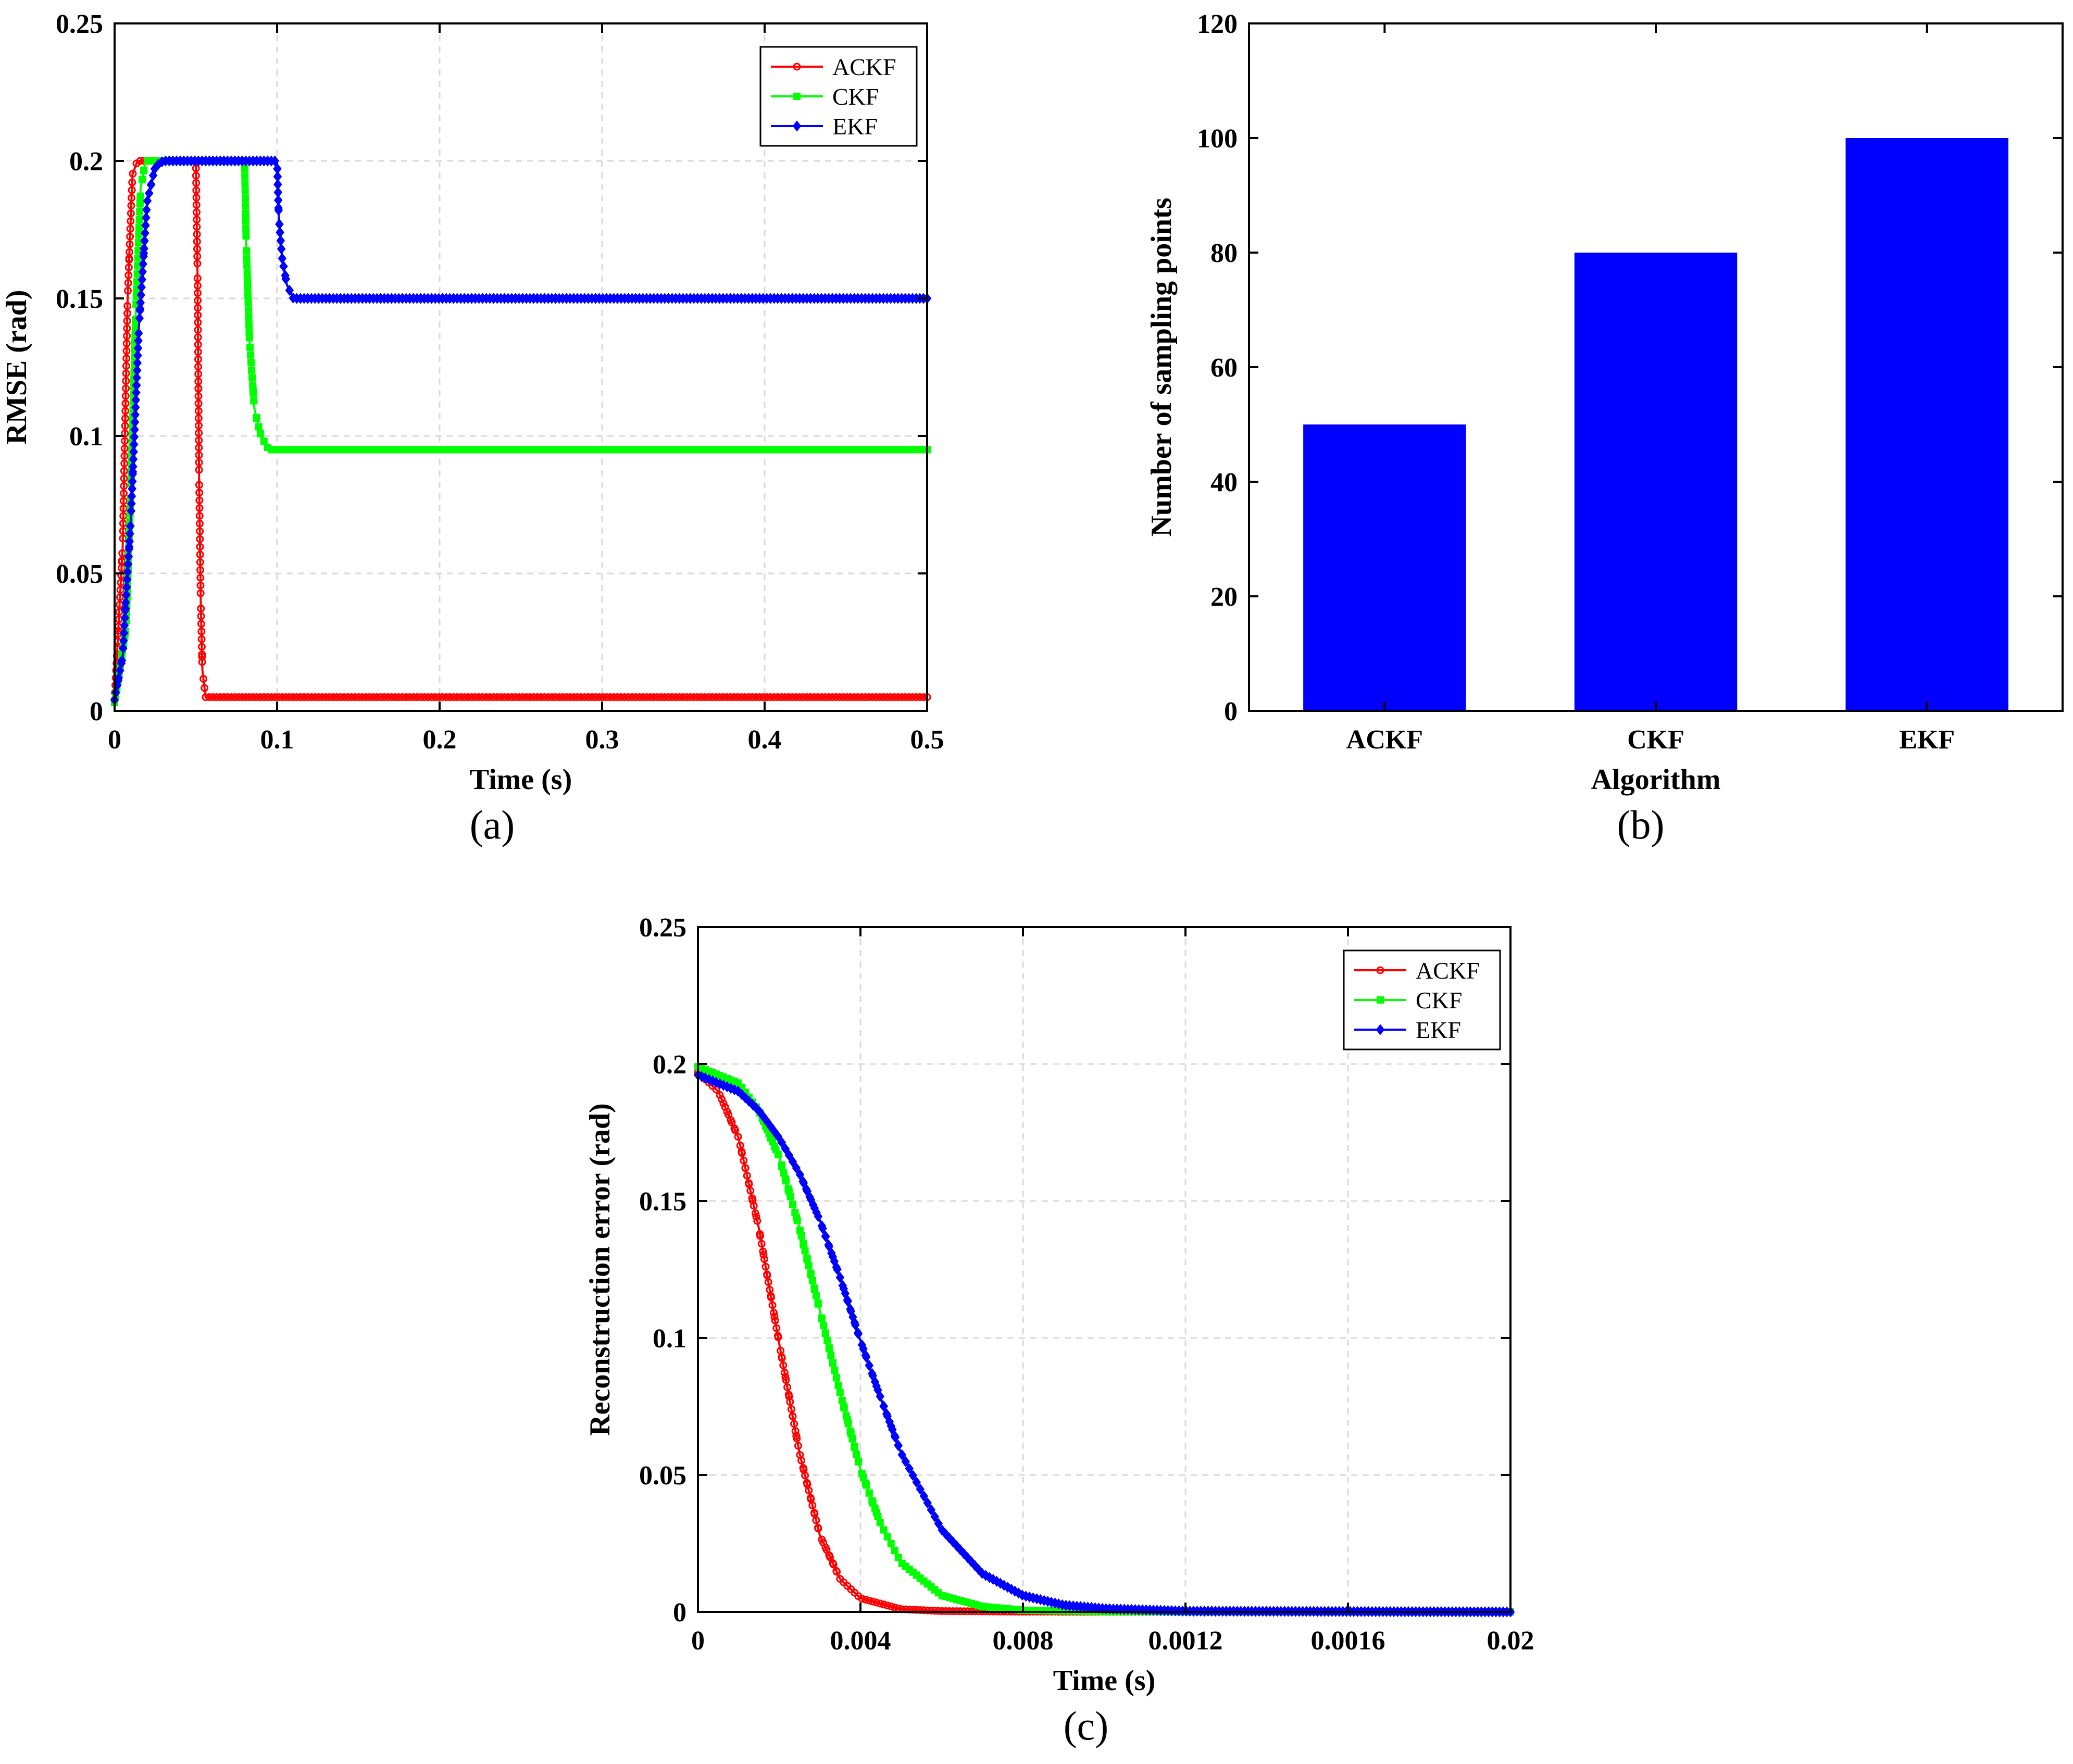 The image size is (2073, 1764). Describe the element at coordinates (1417, 970) in the screenshot. I see `legend-entry-ackf: ACKF` at that location.